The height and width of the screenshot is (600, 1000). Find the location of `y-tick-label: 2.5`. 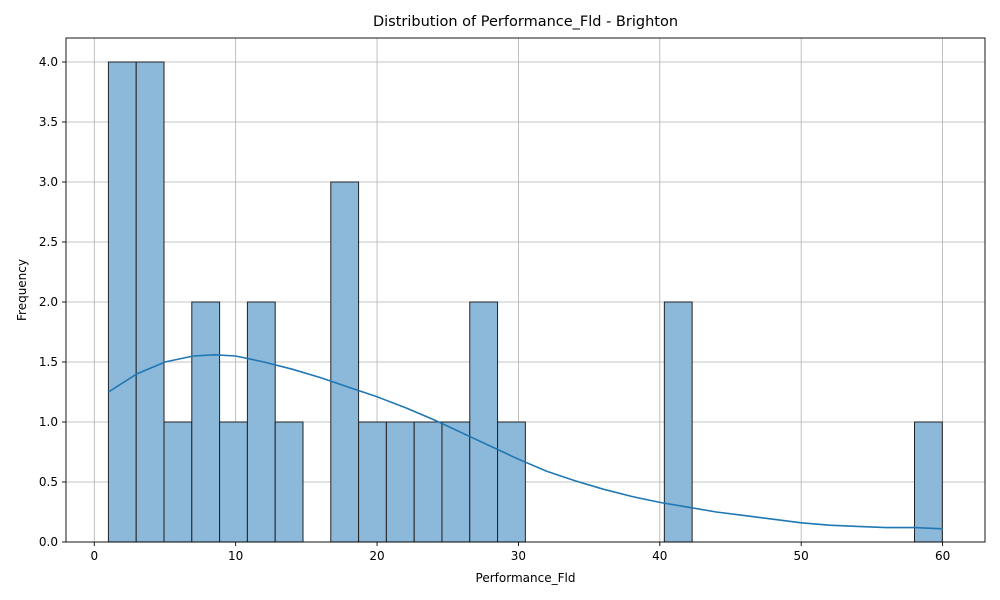

y-tick-label: 2.5 is located at coordinates (48, 242).